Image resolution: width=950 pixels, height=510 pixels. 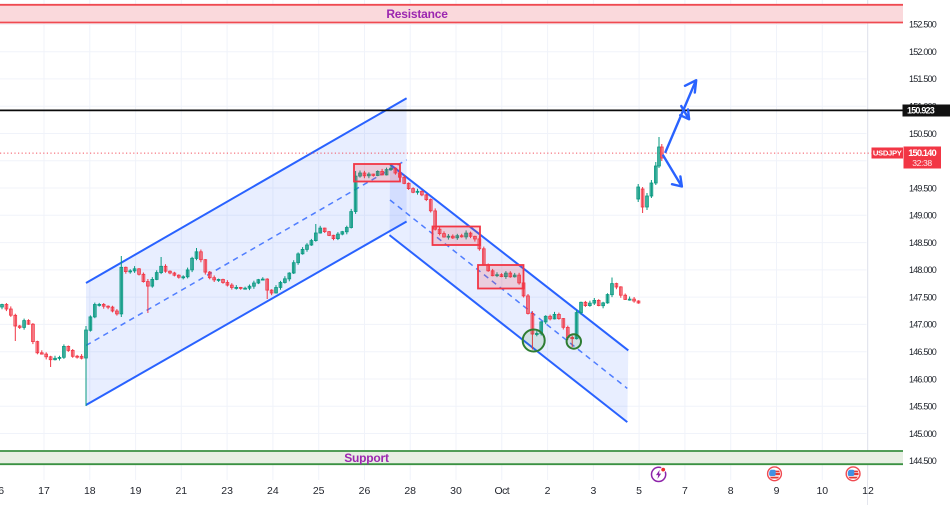 I want to click on svg-text: 150.140, so click(x=922, y=152).